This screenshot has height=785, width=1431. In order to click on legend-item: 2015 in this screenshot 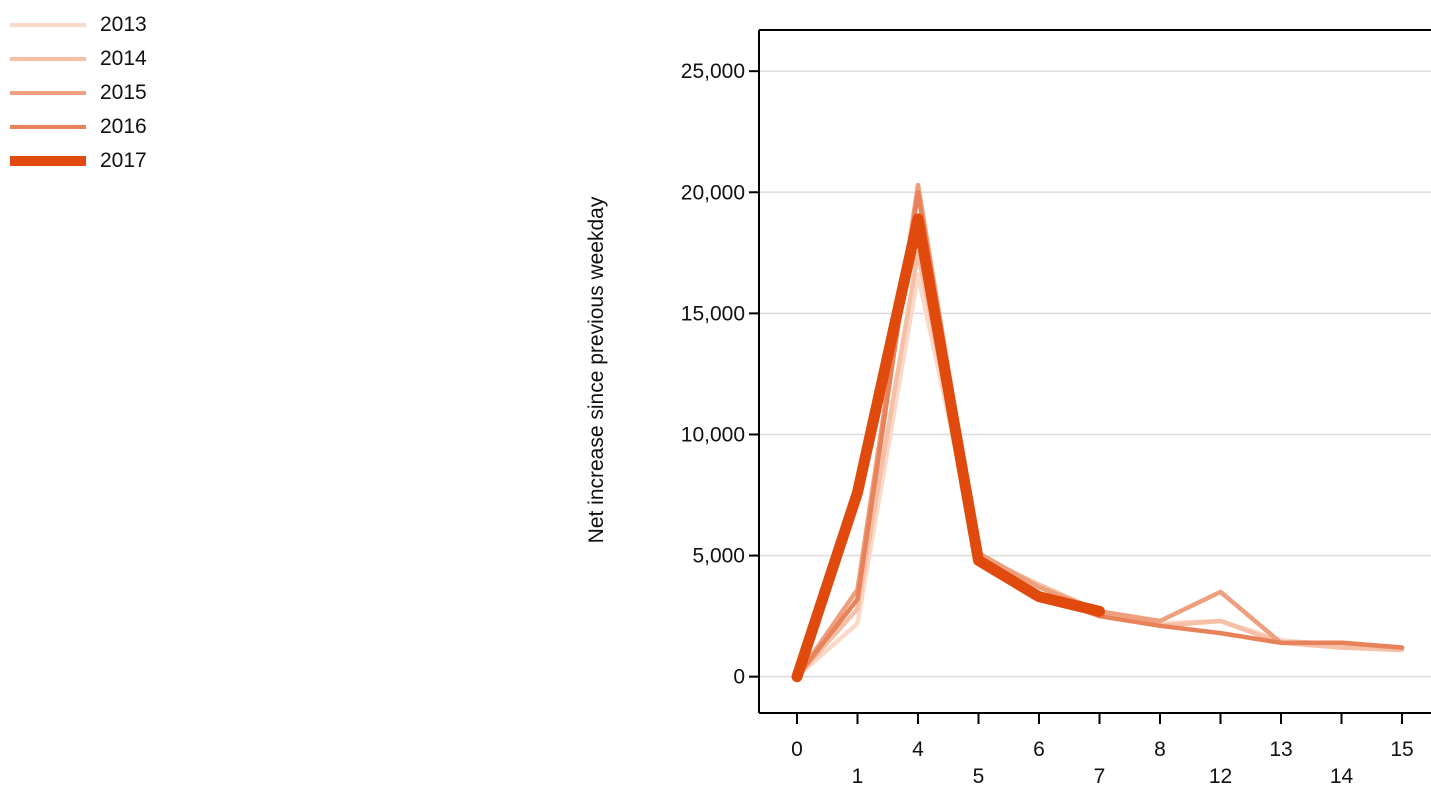, I will do `click(78, 93)`.